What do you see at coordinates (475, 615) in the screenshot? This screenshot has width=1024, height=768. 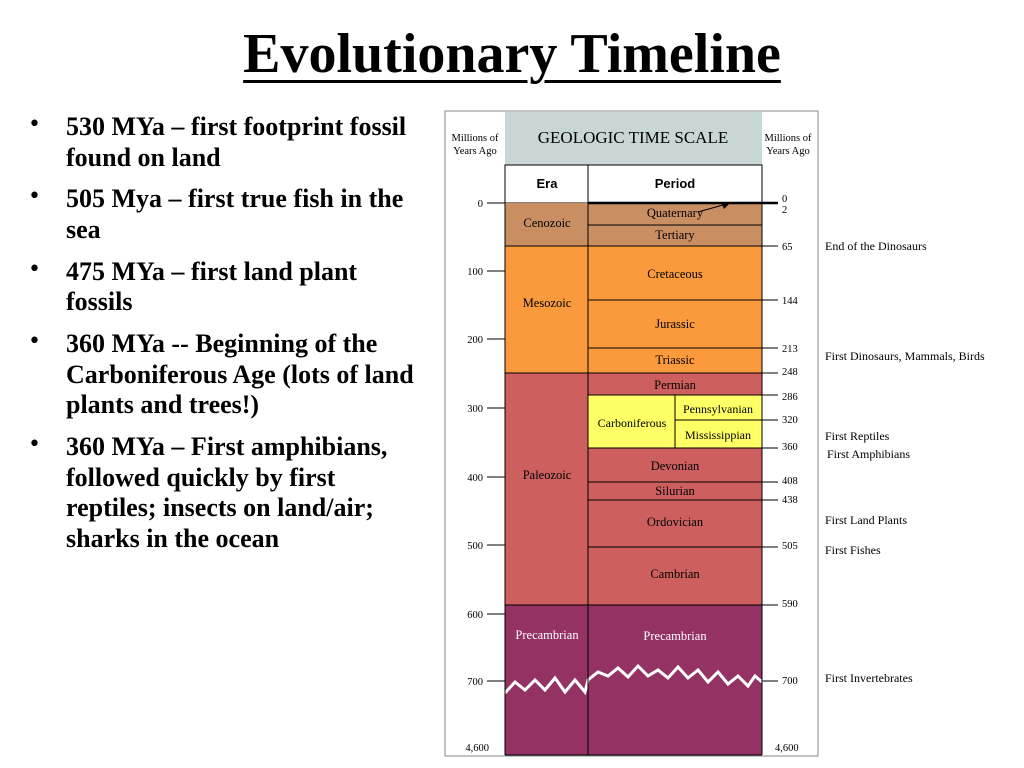 I see `left-tick-label: 600` at bounding box center [475, 615].